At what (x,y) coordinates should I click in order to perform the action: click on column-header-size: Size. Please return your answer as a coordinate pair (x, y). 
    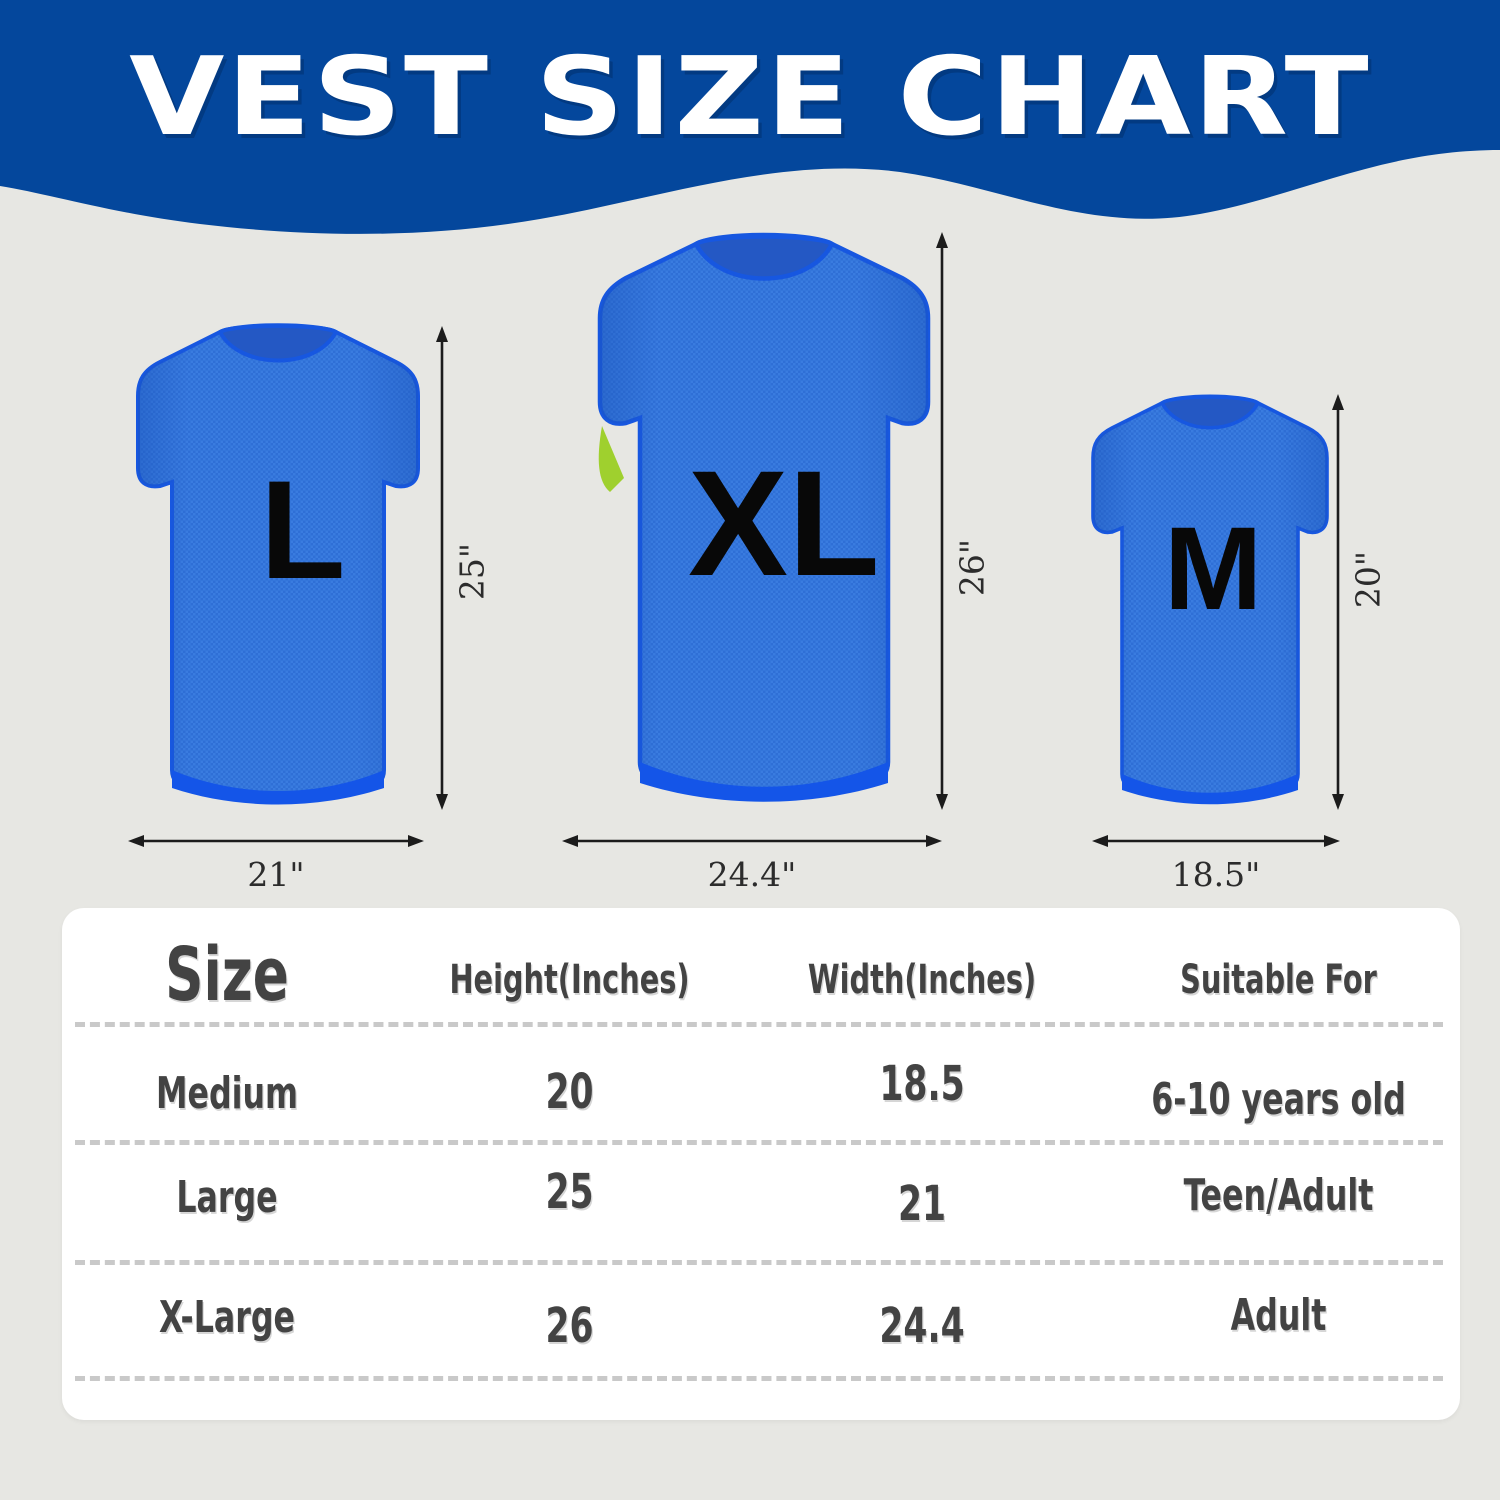
    Looking at the image, I should click on (227, 975).